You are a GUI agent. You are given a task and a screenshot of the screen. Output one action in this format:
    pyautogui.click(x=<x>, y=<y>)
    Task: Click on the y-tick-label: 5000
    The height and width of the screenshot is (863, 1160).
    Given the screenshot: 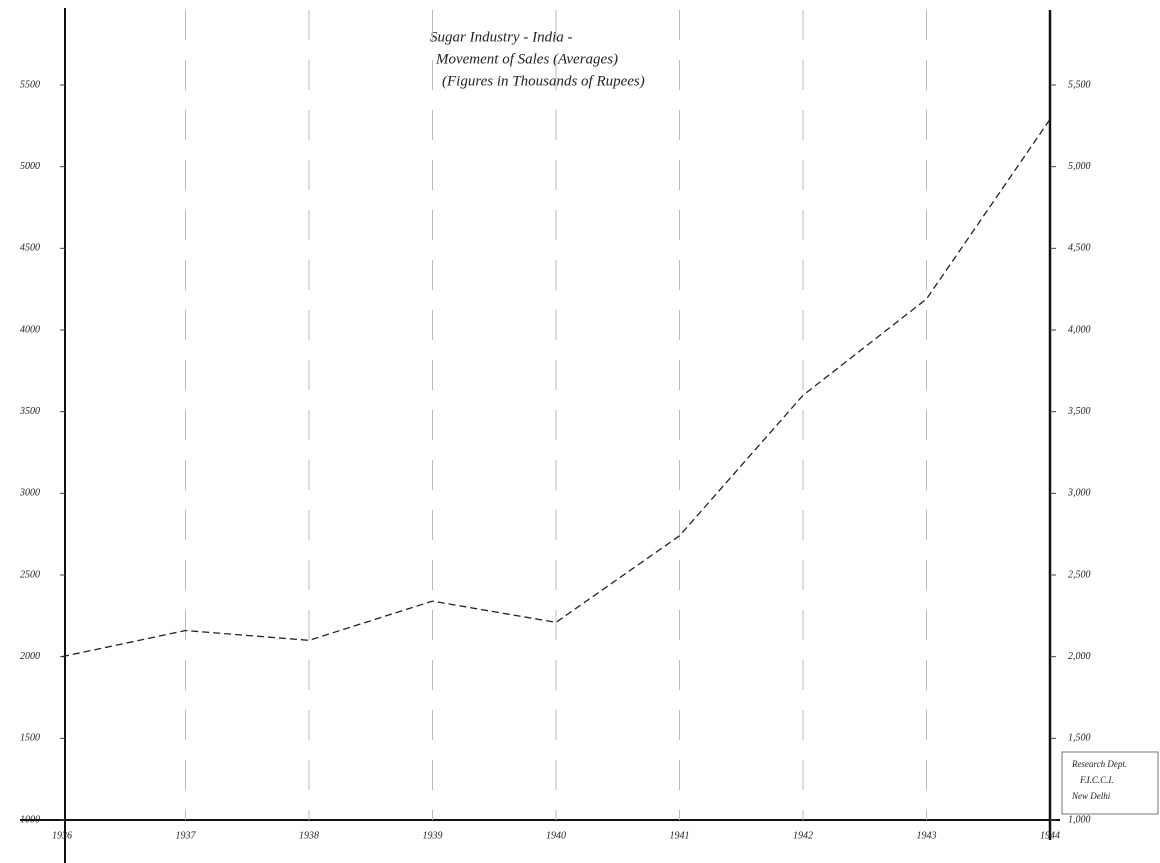 What is the action you would take?
    pyautogui.click(x=30, y=166)
    